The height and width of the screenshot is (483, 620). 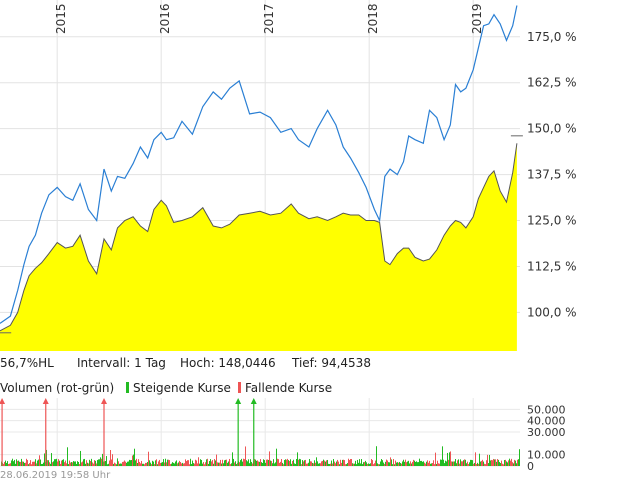 I want to click on volume-bars, so click(x=260, y=432).